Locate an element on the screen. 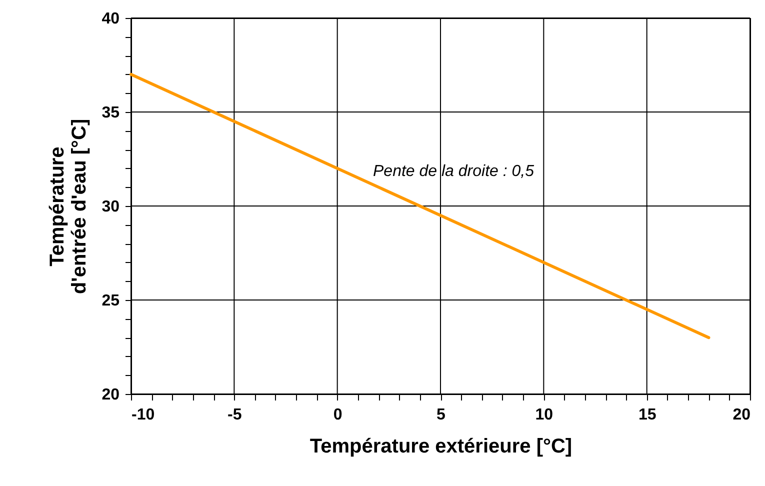 The height and width of the screenshot is (486, 765). x-tick-label: 5 is located at coordinates (441, 415).